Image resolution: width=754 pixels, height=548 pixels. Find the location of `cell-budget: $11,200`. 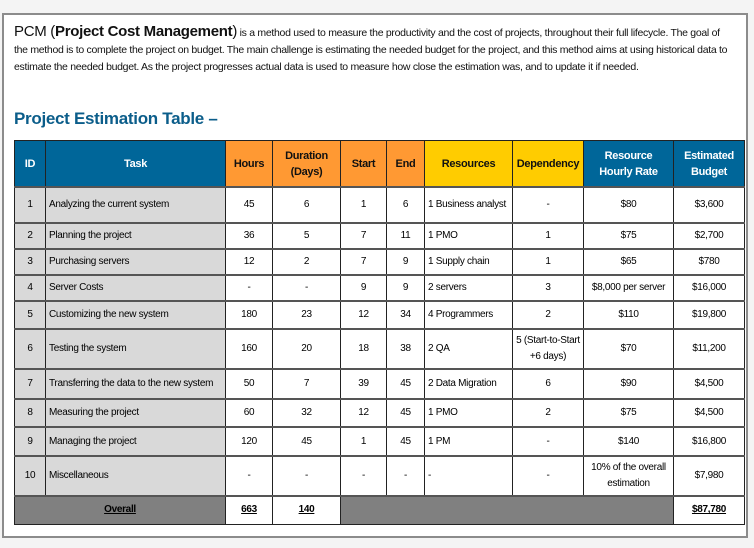

cell-budget: $11,200 is located at coordinates (709, 349).